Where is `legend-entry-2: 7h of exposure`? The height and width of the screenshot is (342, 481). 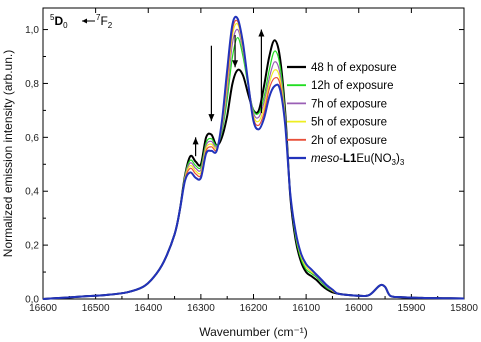 legend-entry-2: 7h of exposure is located at coordinates (349, 104).